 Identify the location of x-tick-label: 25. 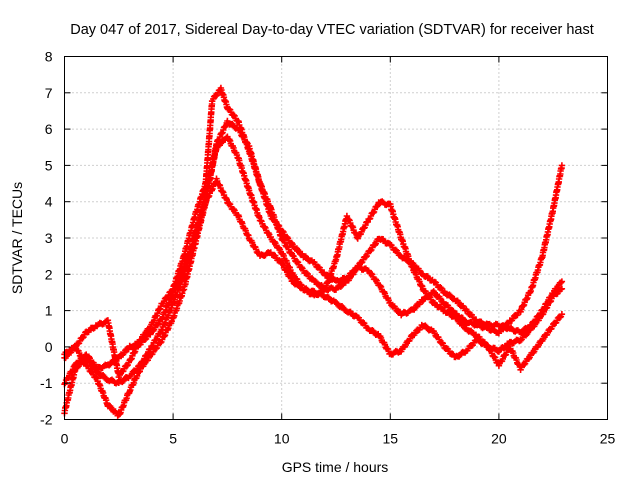
(608, 439).